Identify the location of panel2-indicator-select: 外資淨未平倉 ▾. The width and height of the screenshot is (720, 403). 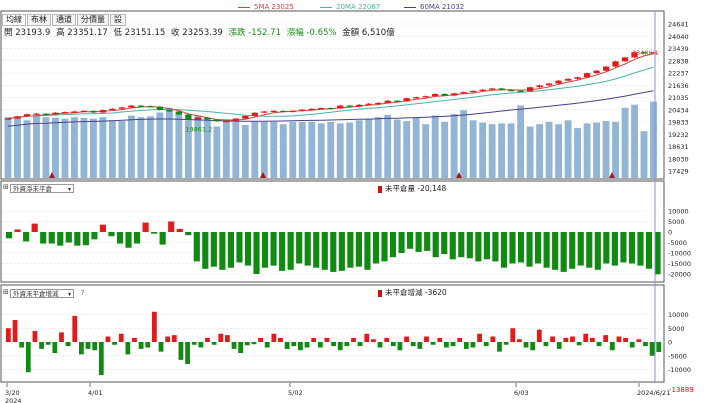
(42, 188).